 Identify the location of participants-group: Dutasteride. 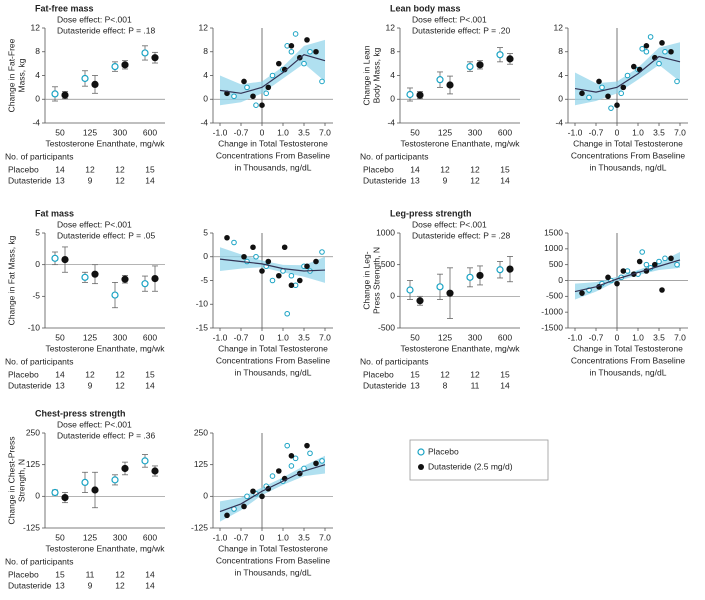
(30, 585).